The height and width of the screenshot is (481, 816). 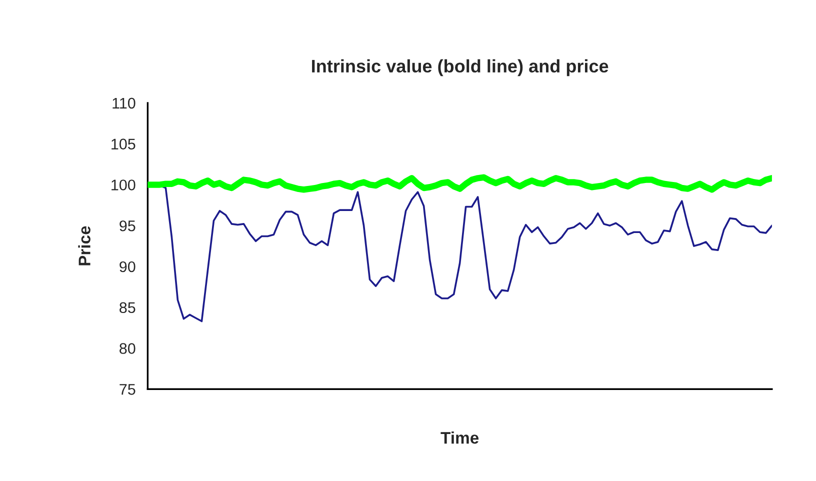 What do you see at coordinates (84, 246) in the screenshot?
I see `y-axis-title: Price` at bounding box center [84, 246].